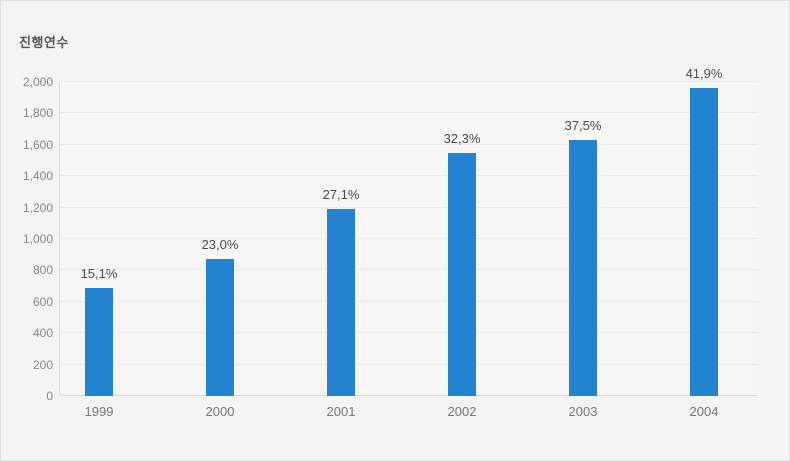 The width and height of the screenshot is (790, 461). I want to click on bar-2004, so click(704, 242).